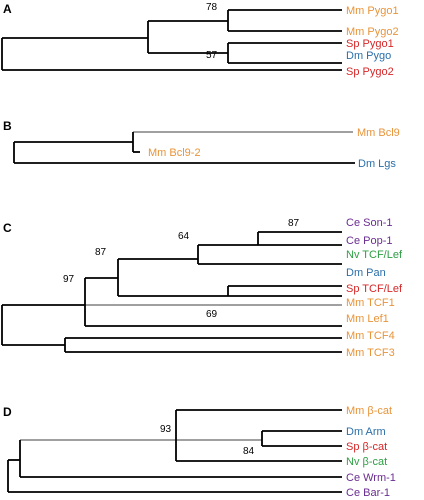  Describe the element at coordinates (7, 228) in the screenshot. I see `panel-letter-c: C` at that location.